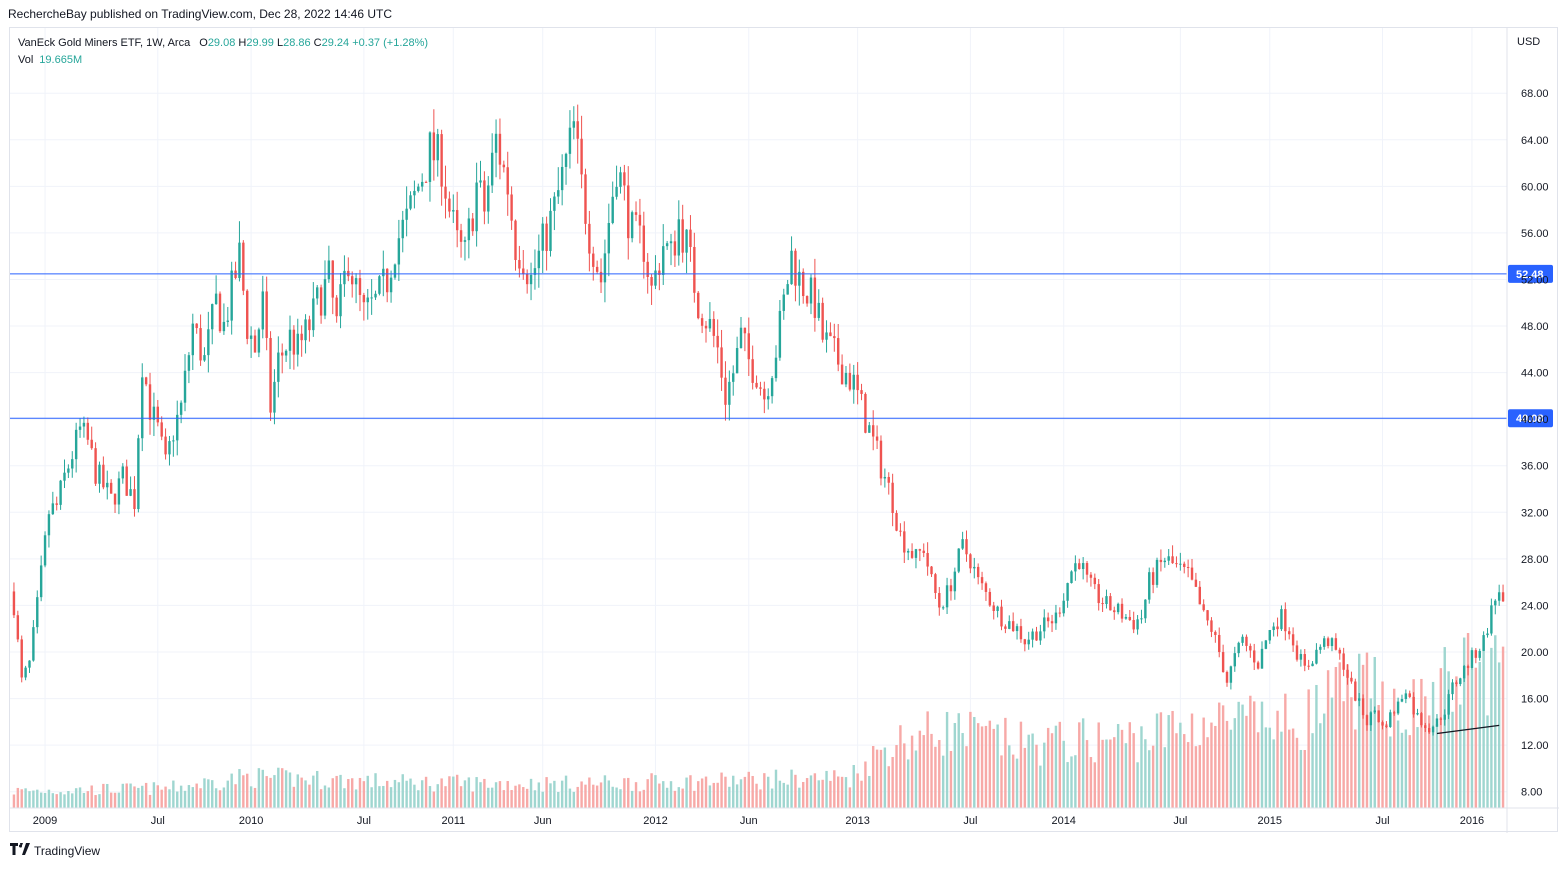 This screenshot has height=869, width=1566. Describe the element at coordinates (749, 821) in the screenshot. I see `x-tick-label: Jun` at that location.